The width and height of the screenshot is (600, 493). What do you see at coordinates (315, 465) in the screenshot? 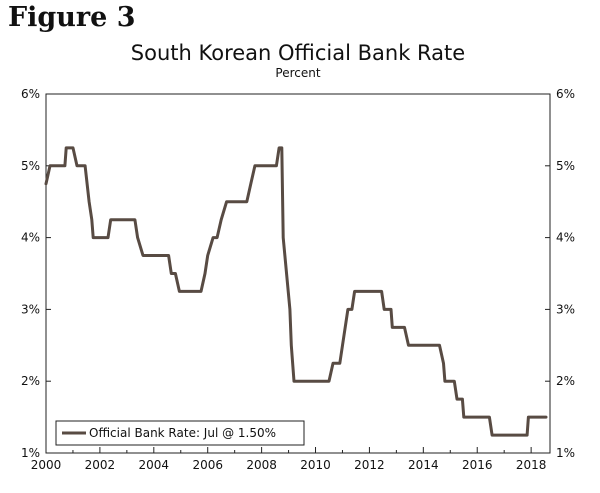
I see `x-tick-label: 2010` at bounding box center [315, 465].